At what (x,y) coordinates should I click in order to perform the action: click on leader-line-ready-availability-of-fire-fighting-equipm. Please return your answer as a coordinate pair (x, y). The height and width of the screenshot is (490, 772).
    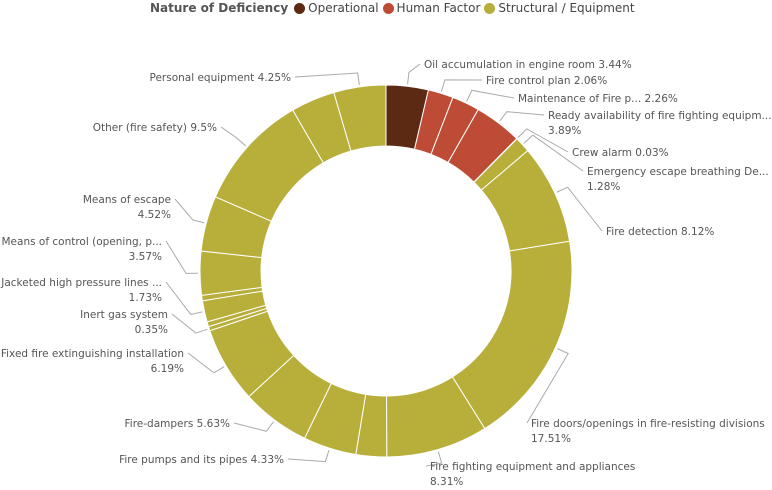
    Looking at the image, I should click on (522, 116).